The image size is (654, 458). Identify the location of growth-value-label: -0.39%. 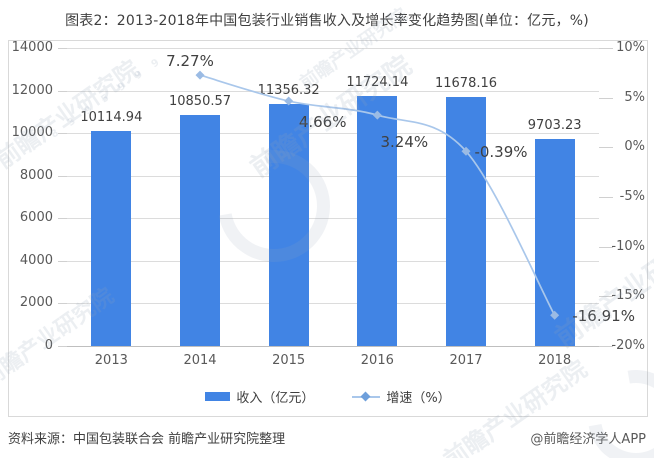
(501, 152).